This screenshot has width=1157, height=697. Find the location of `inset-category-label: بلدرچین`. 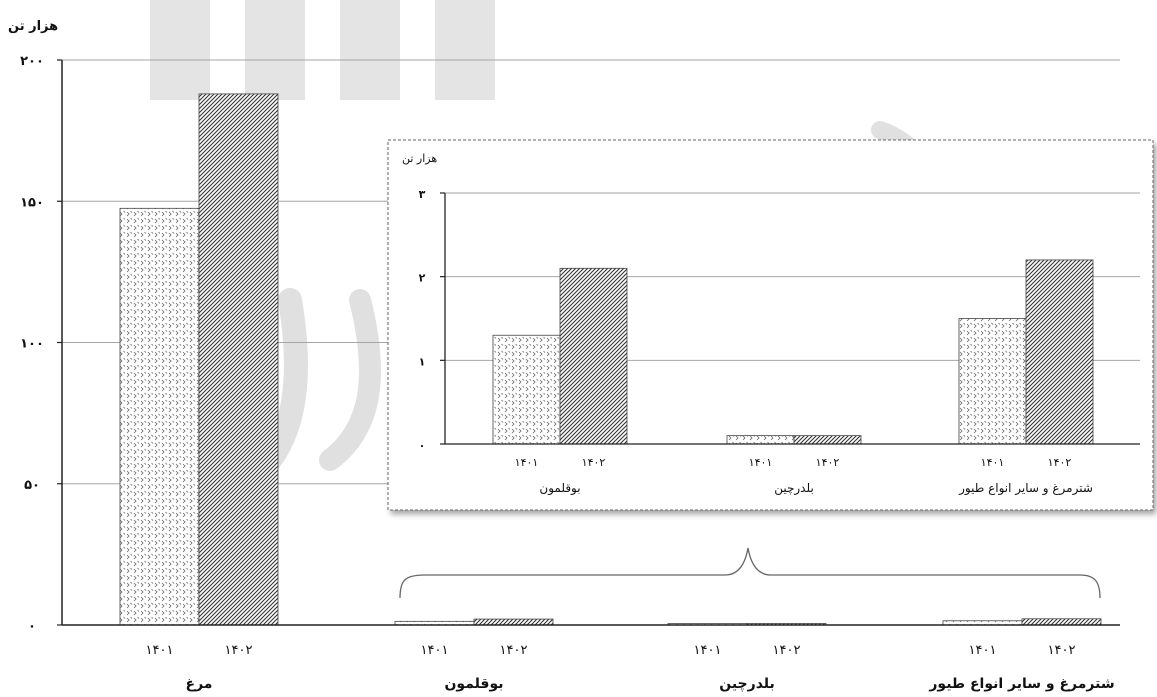

inset-category-label: بلدرچین is located at coordinates (794, 488).